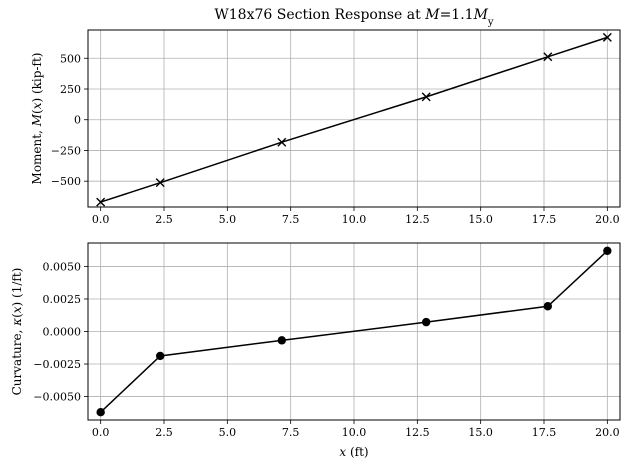 This screenshot has height=470, width=629. I want to click on chart-title-part: y, so click(490, 22).